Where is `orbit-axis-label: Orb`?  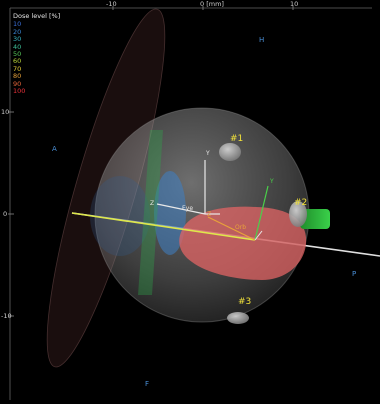 orbit-axis-label: Orb is located at coordinates (240, 227).